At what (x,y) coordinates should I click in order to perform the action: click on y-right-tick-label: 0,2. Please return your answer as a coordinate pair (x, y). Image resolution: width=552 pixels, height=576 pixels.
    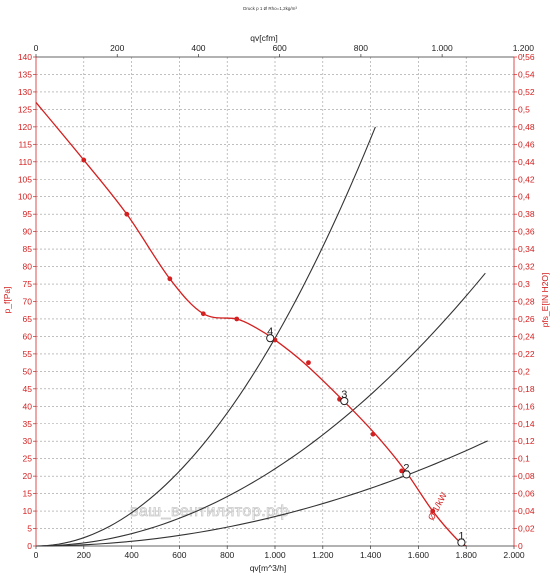
    Looking at the image, I should click on (524, 371).